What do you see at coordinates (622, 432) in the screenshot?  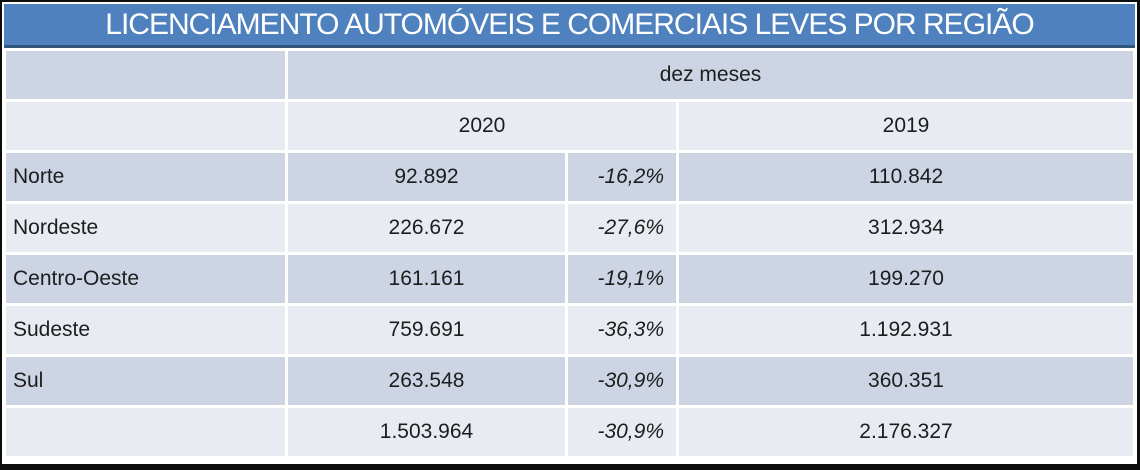 I see `total-variation-percent: -30,9%` at bounding box center [622, 432].